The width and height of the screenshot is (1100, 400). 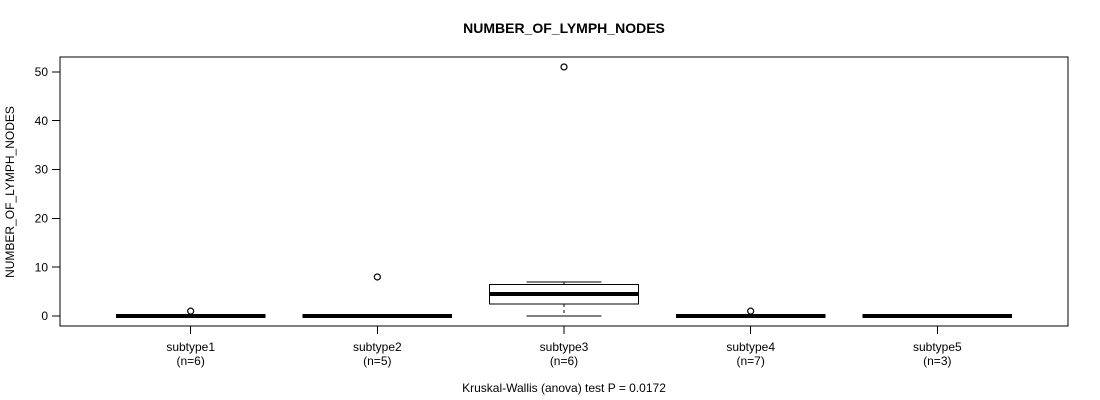 I want to click on y-axis-tick-label: 0, so click(x=44, y=316).